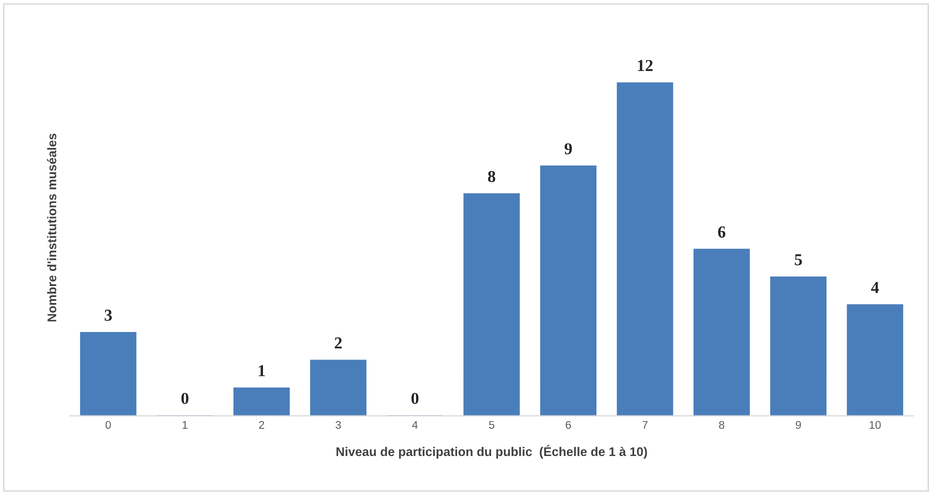 The width and height of the screenshot is (932, 495). What do you see at coordinates (568, 148) in the screenshot?
I see `data-label: 9` at bounding box center [568, 148].